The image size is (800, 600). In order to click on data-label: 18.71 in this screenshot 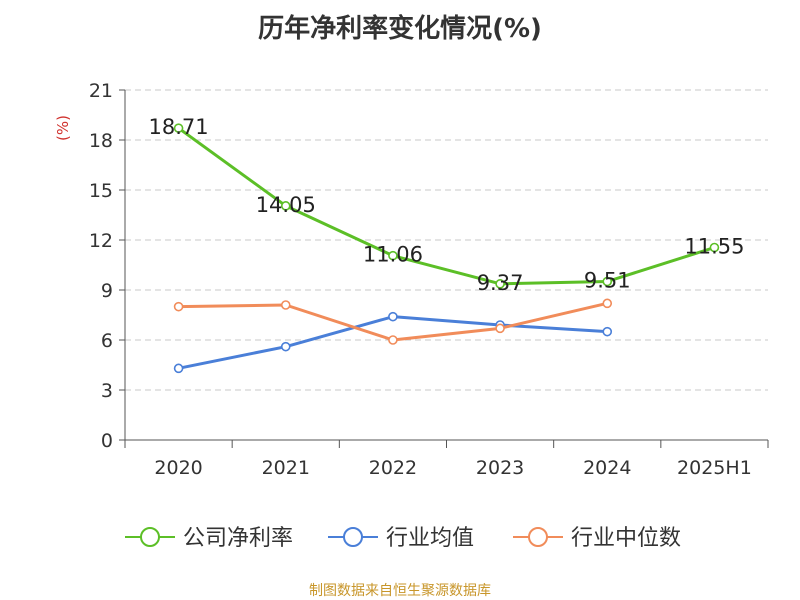, I will do `click(179, 127)`.